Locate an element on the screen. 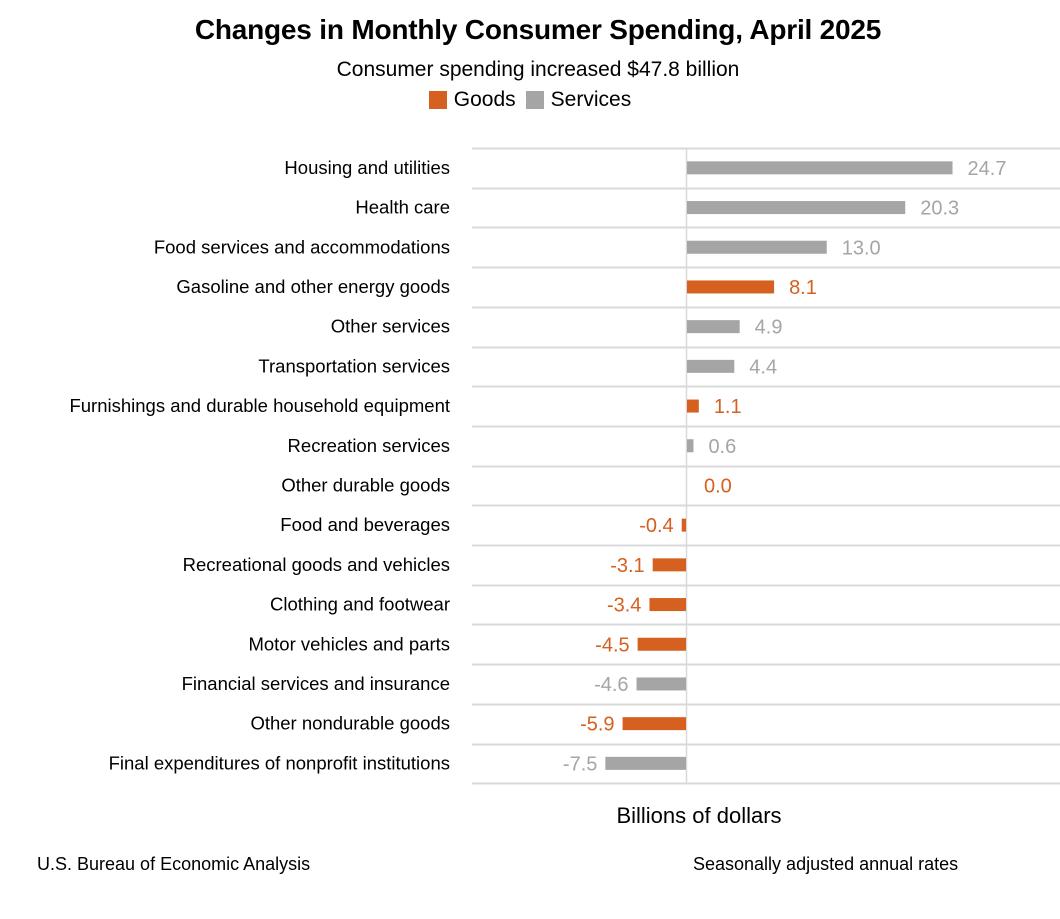 The height and width of the screenshot is (919, 1060). legend-item-goods: Goods is located at coordinates (472, 100).